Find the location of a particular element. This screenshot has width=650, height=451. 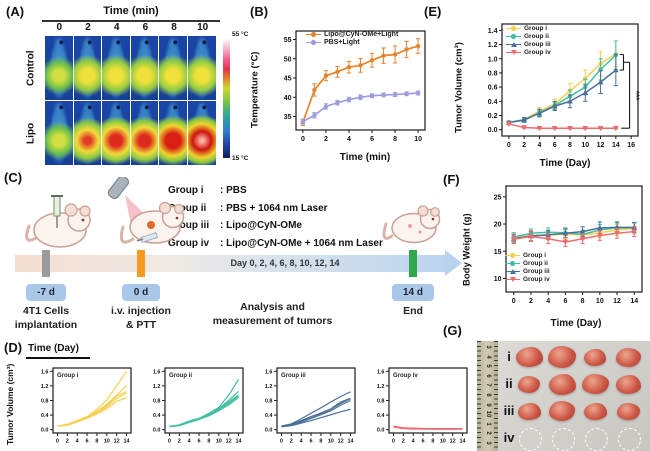

timeline-marker-end is located at coordinates (413, 263).